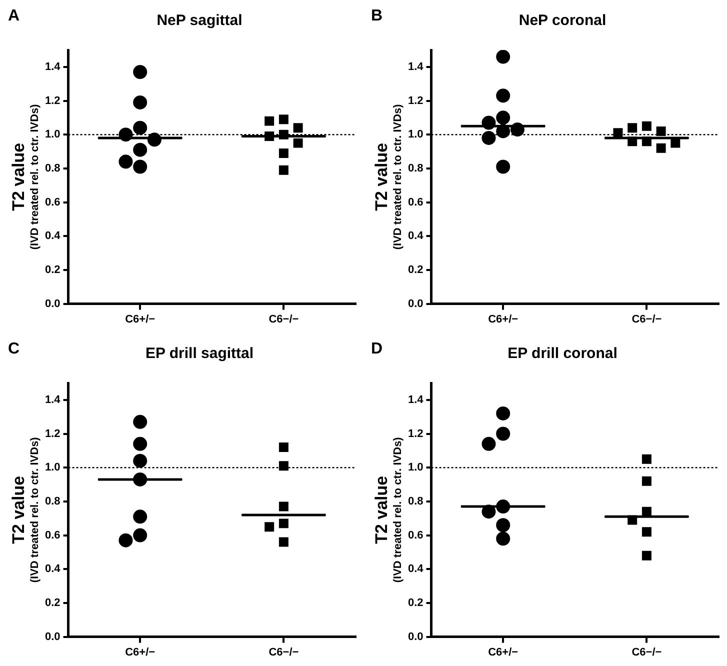 This screenshot has width=727, height=666. I want to click on chart-title: NeP sagittal, so click(199, 21).